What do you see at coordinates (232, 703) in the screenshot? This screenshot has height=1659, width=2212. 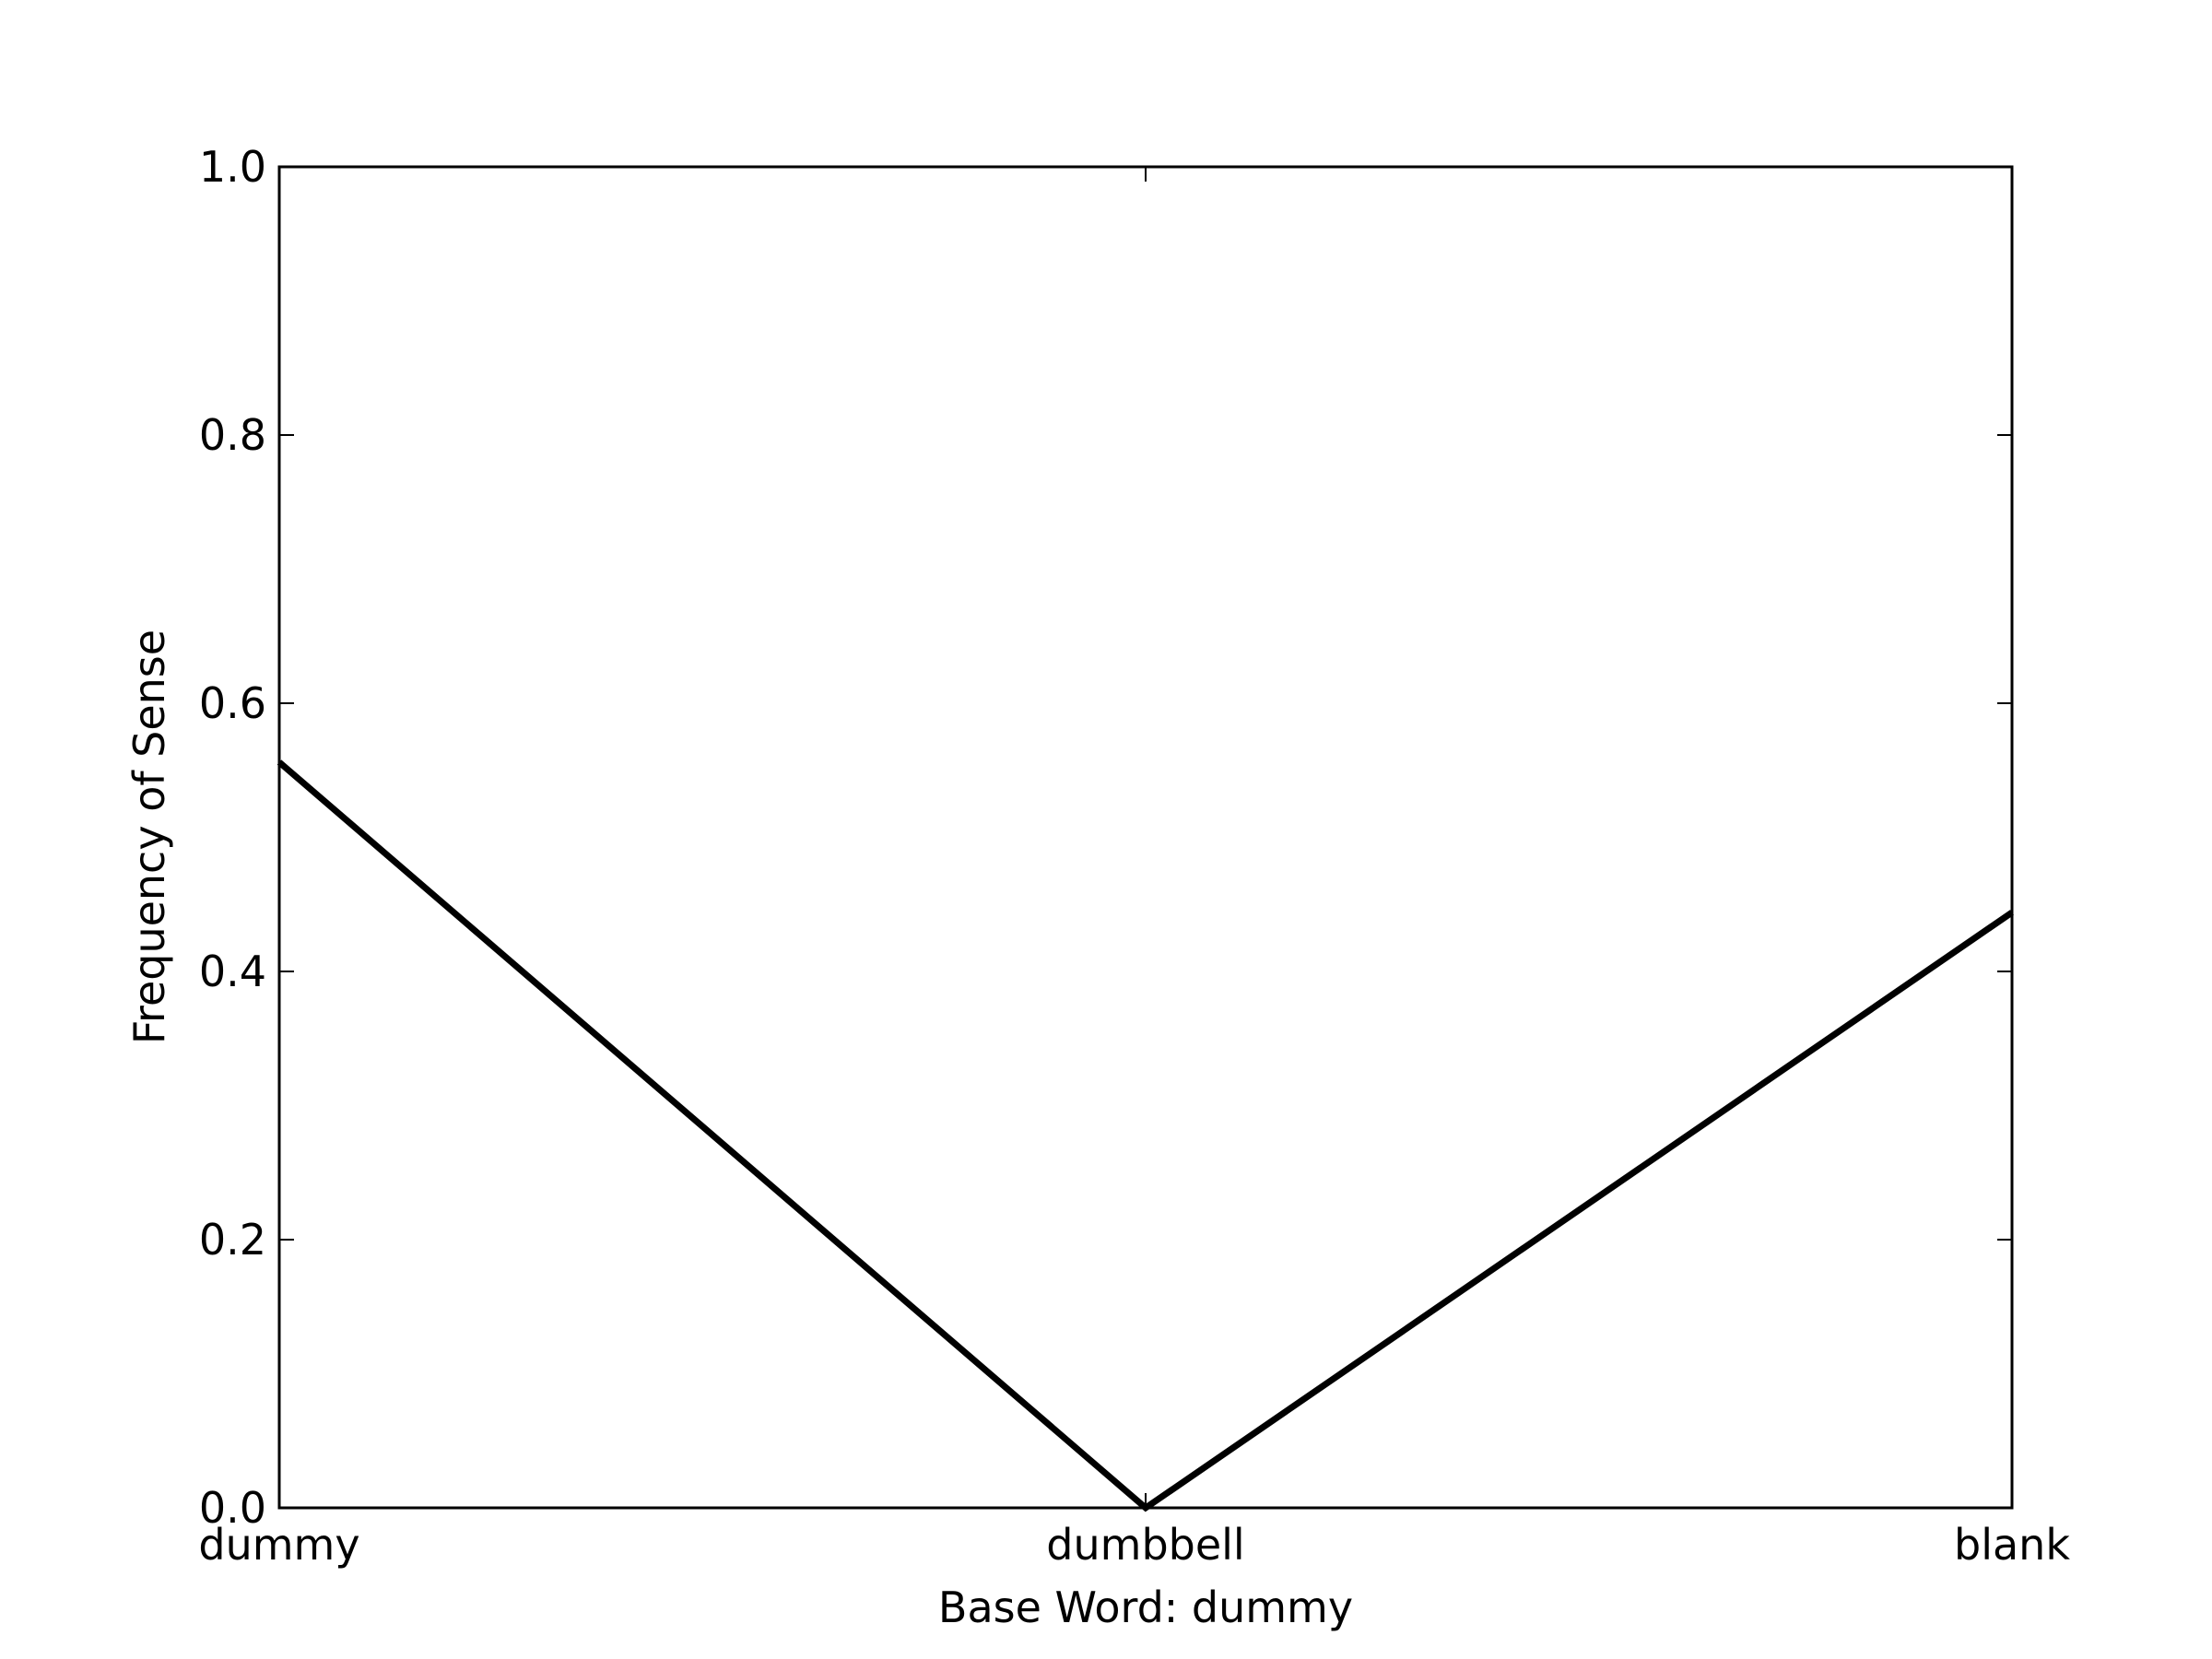 I see `y-tick-label: 0.6` at bounding box center [232, 703].